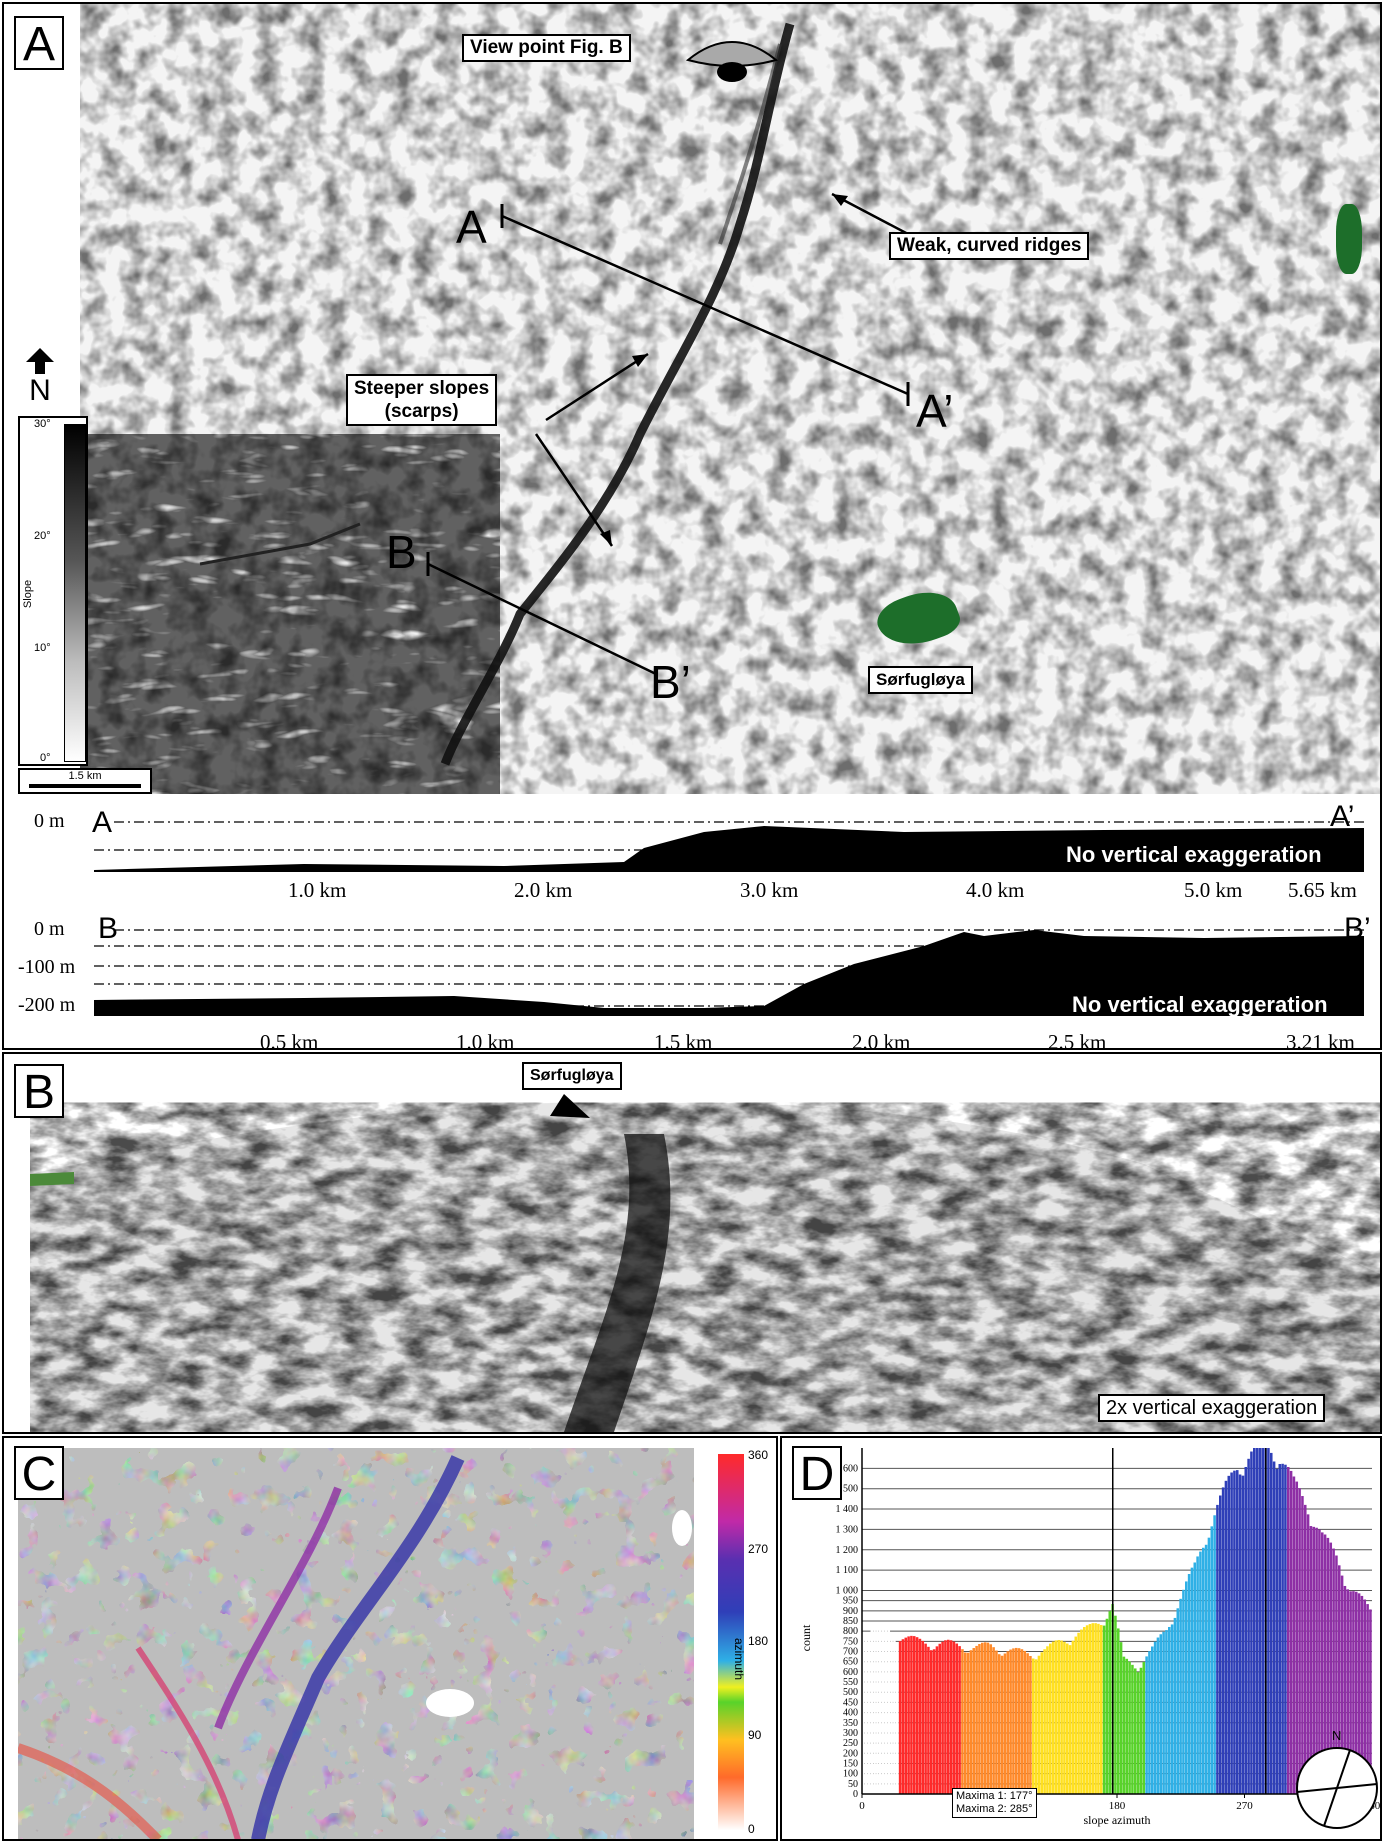 This screenshot has height=1843, width=1384. What do you see at coordinates (850, 1672) in the screenshot?
I see `y-tick-label: 600` at bounding box center [850, 1672].